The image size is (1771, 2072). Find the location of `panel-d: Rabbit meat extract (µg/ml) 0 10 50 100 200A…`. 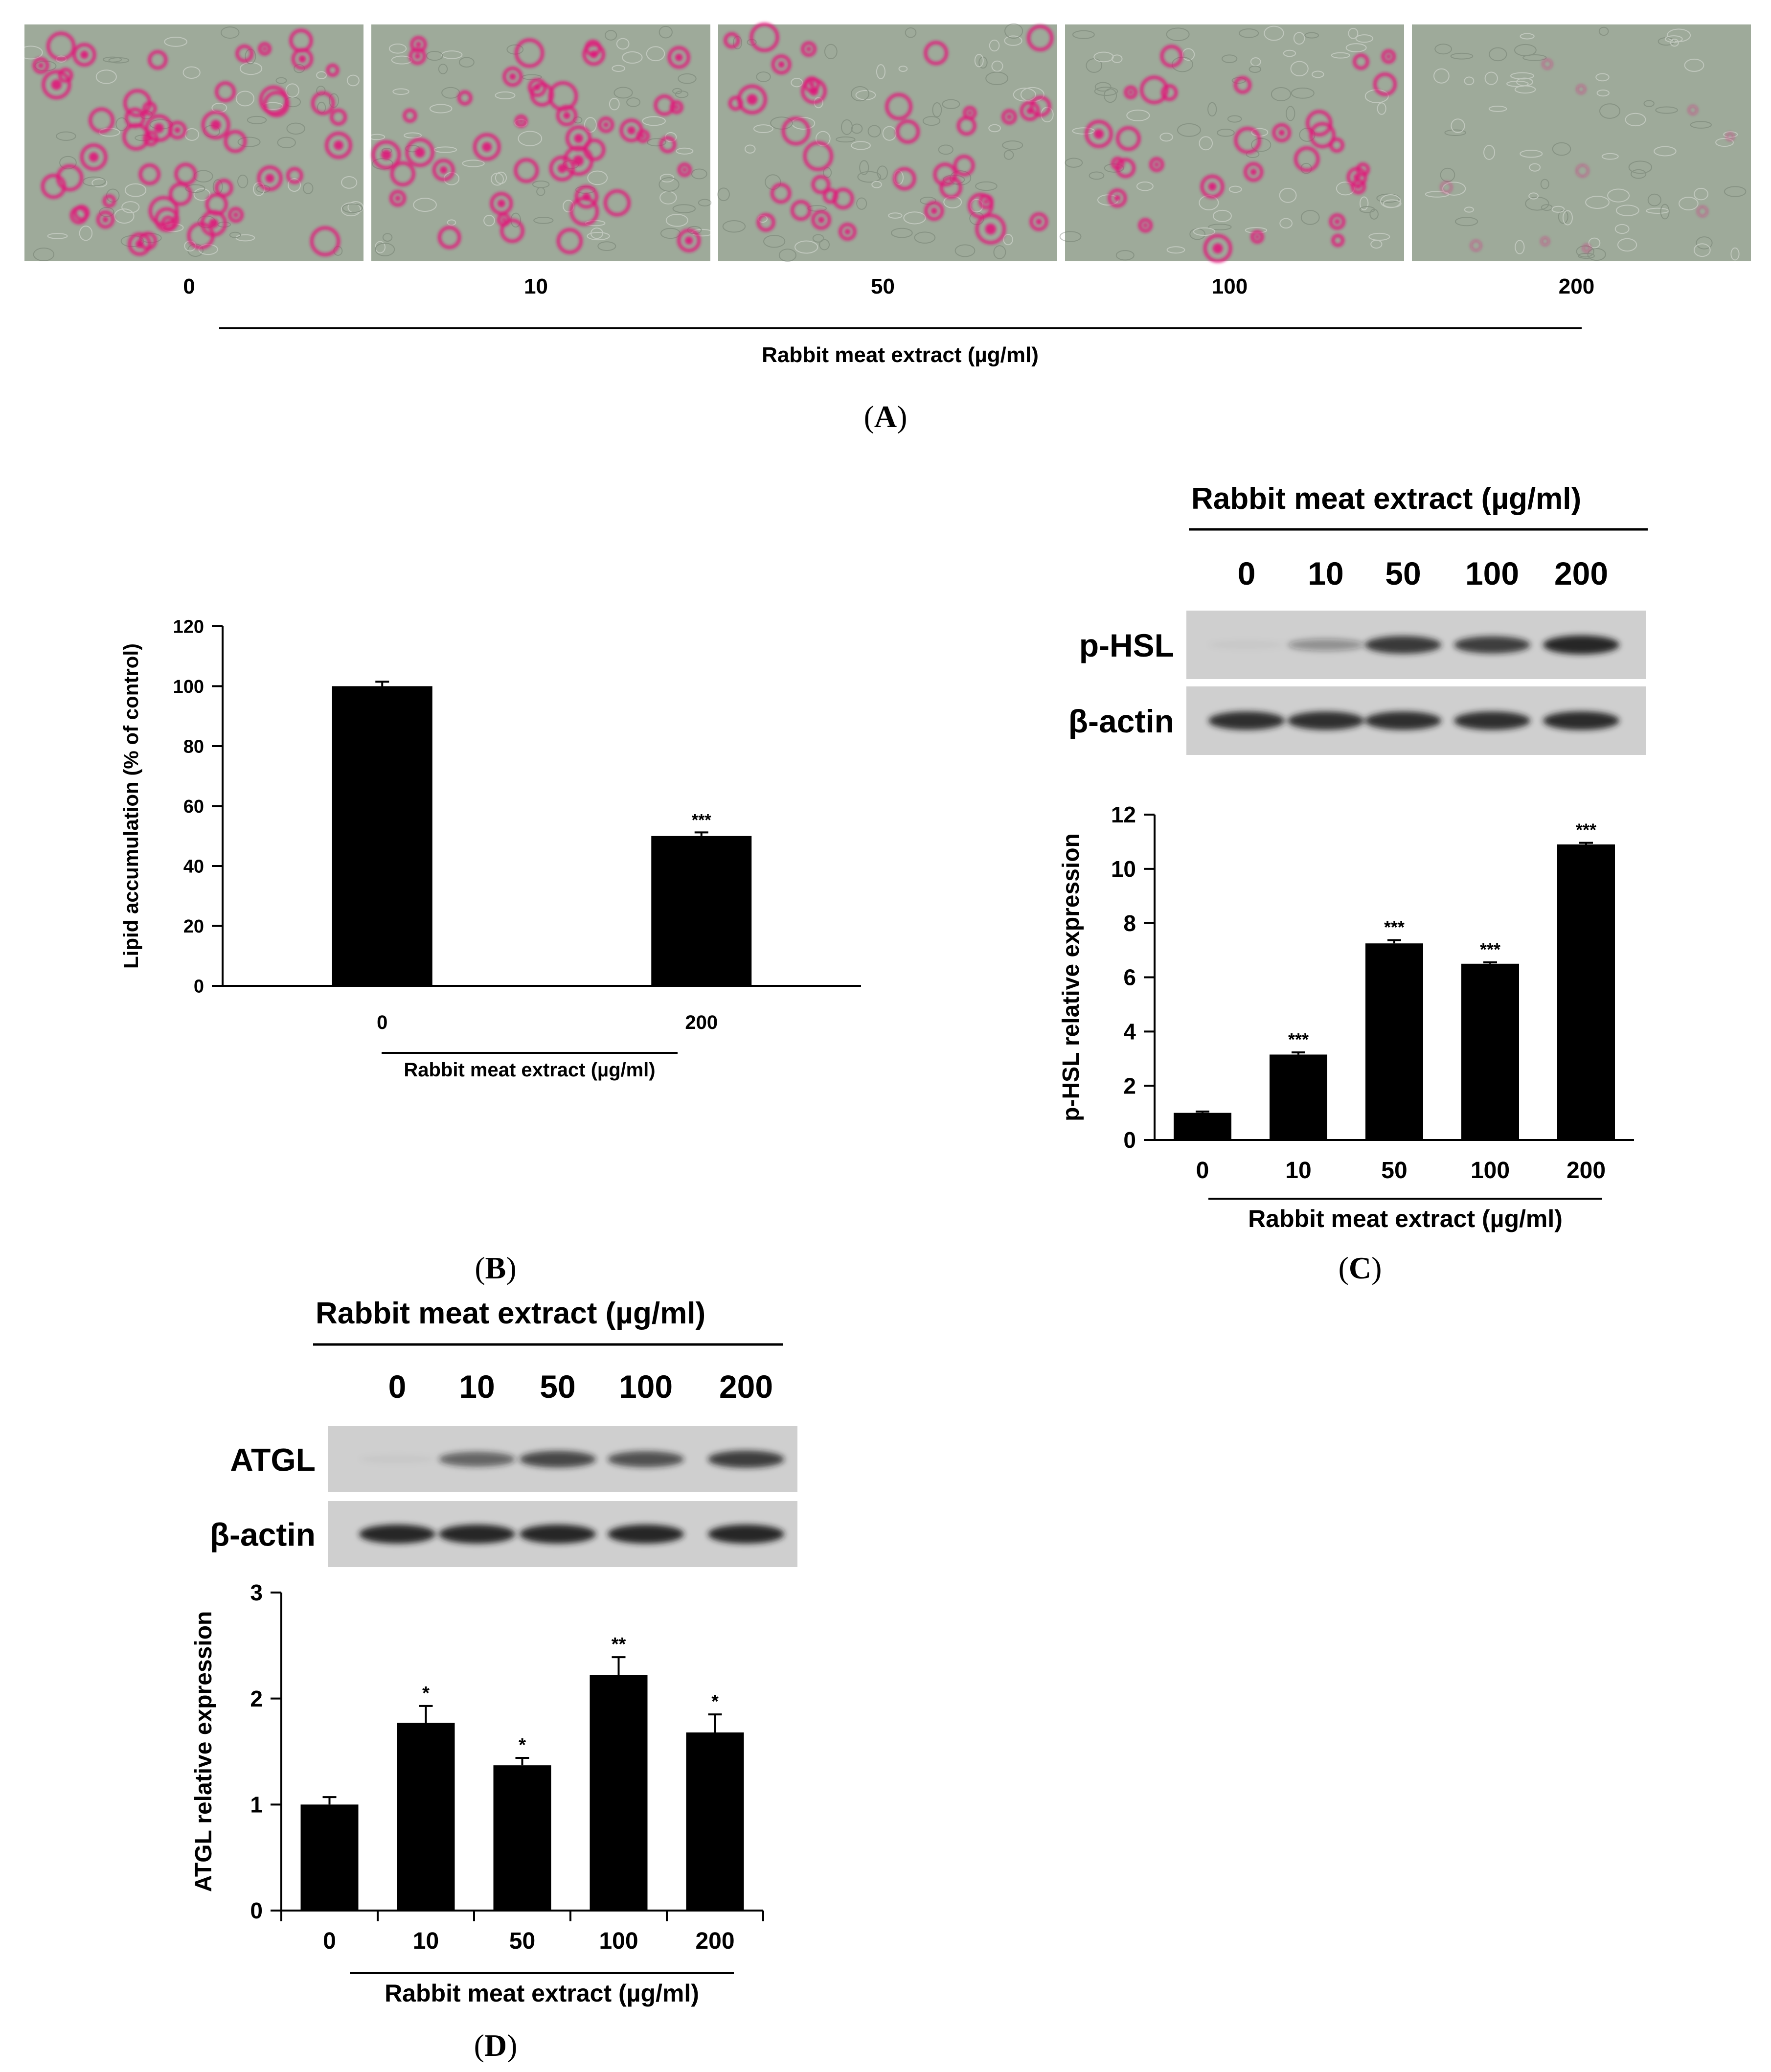

panel-d: Rabbit meat extract (µg/ml) 0 10 50 100 200A… is located at coordinates (494, 1680).